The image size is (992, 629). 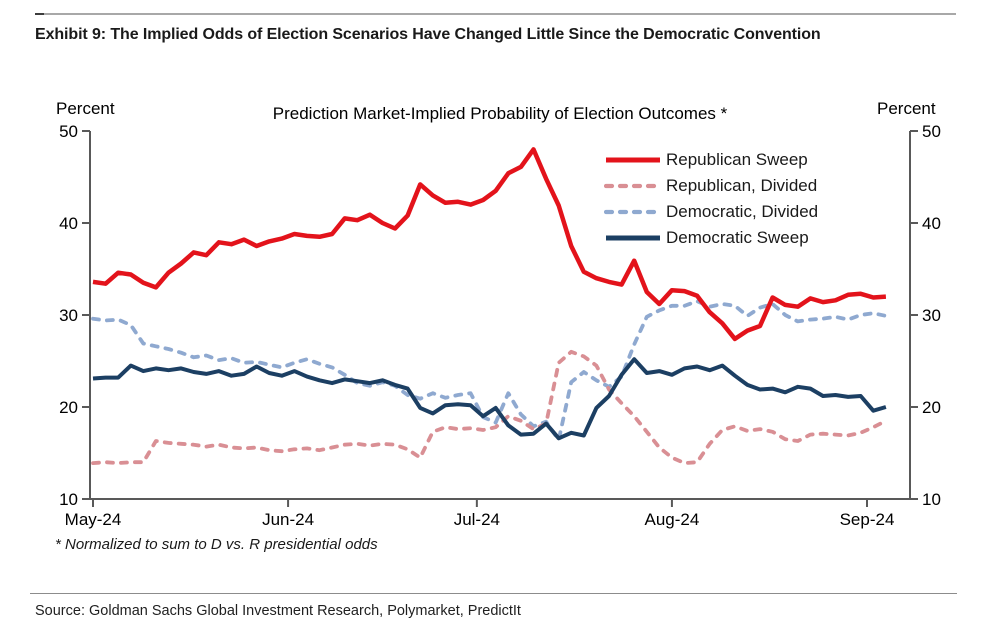 What do you see at coordinates (493, 593) in the screenshot?
I see `source-divider` at bounding box center [493, 593].